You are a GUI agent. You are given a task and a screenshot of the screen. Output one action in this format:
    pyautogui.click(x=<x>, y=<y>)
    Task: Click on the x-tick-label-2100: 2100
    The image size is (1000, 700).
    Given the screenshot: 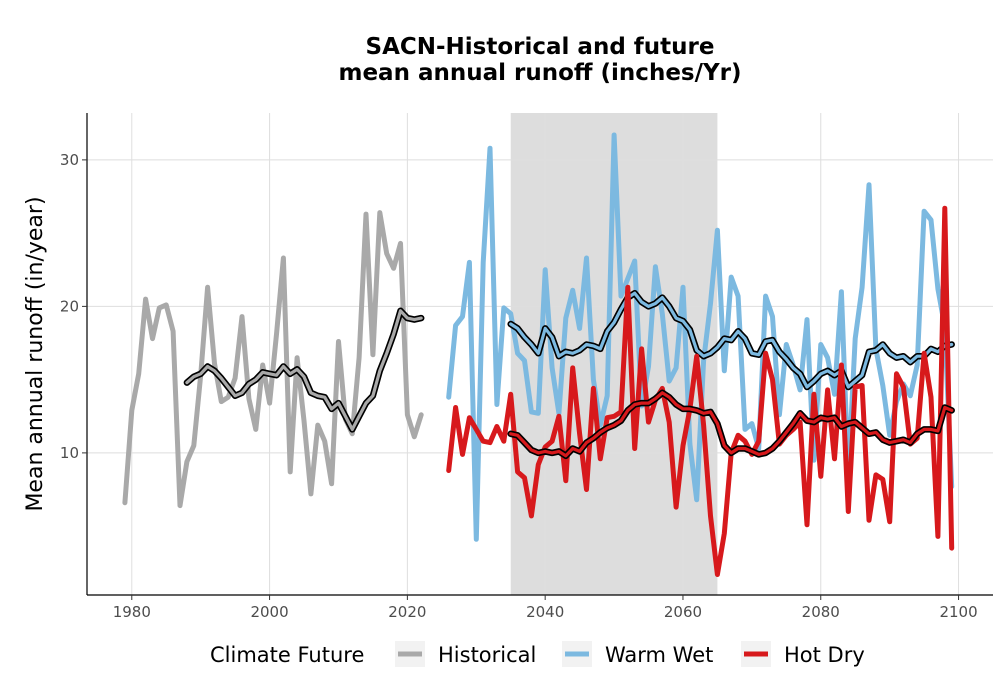 What is the action you would take?
    pyautogui.click(x=958, y=612)
    